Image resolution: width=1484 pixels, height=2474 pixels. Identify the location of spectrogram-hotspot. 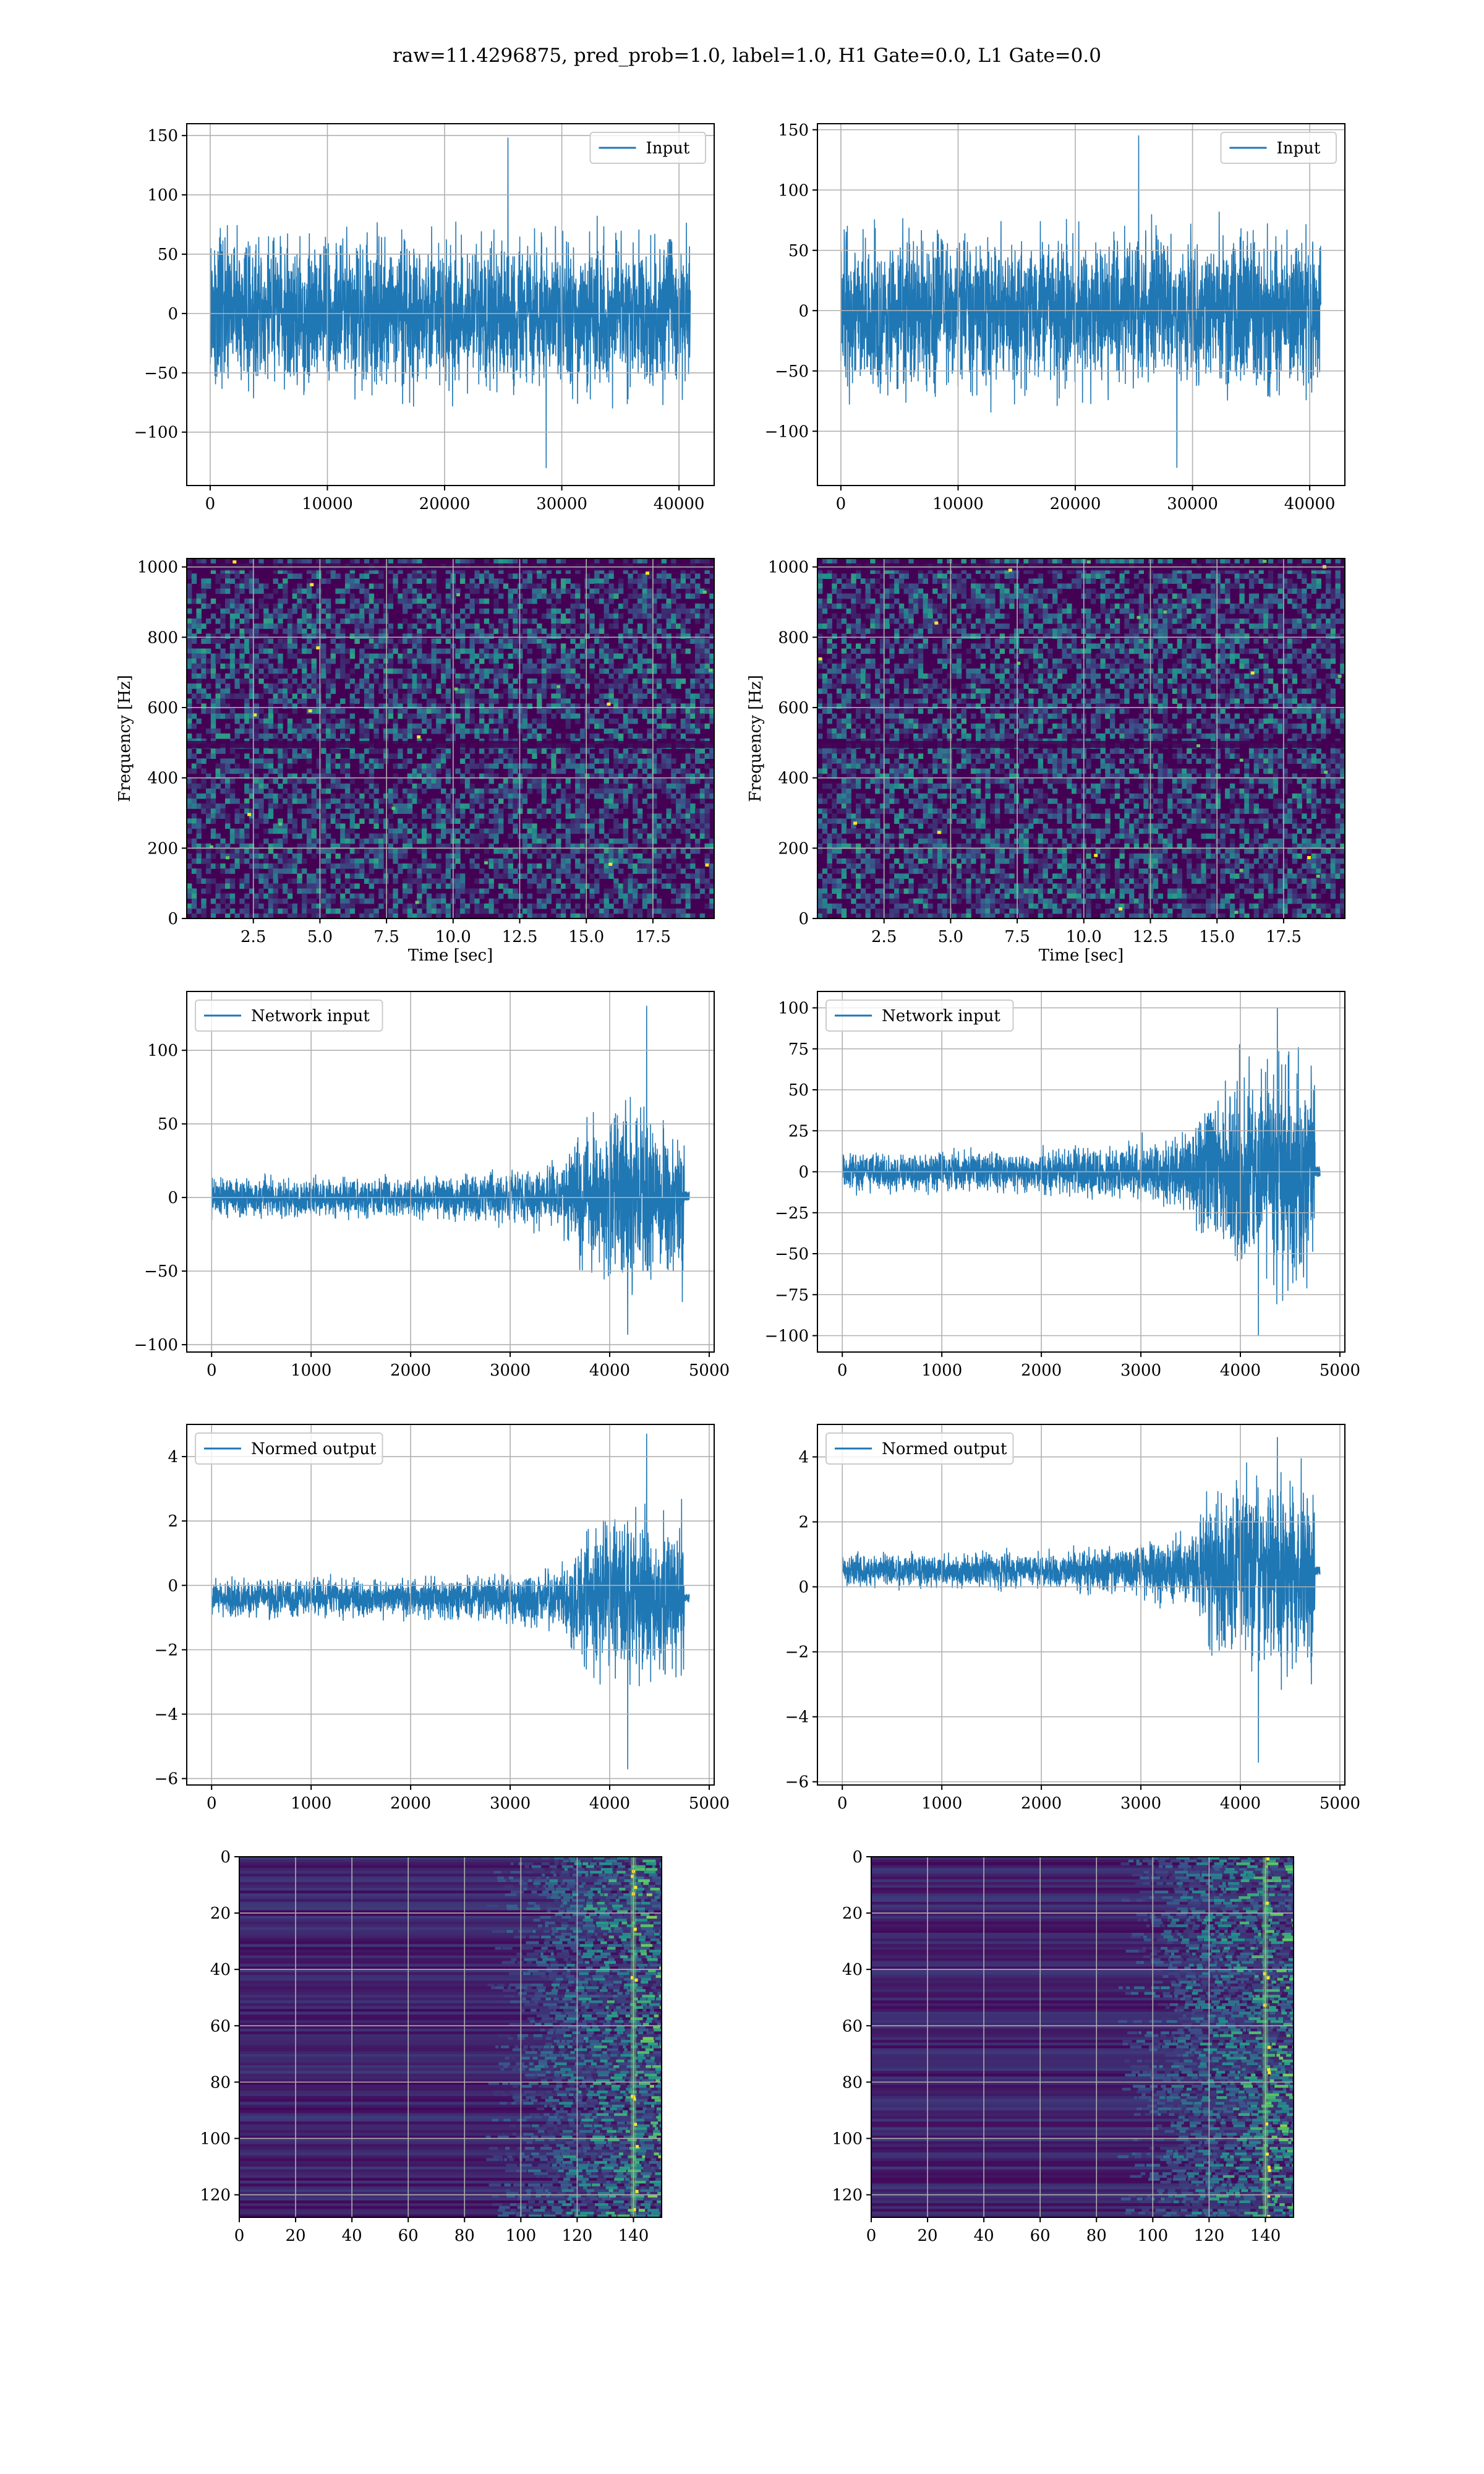
(609, 704).